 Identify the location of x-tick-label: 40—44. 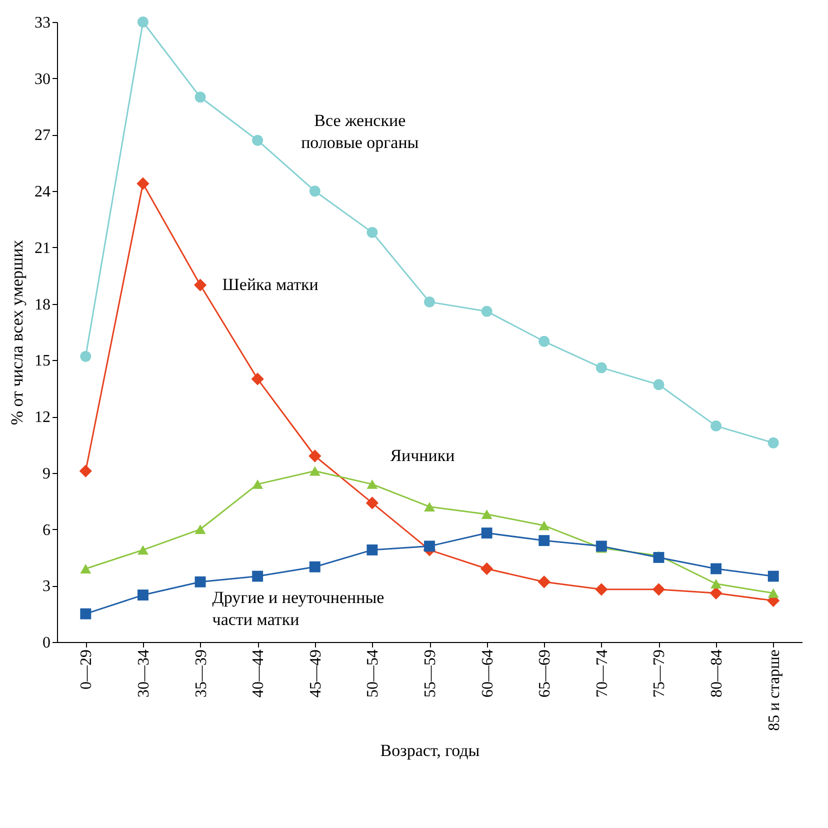
(259, 674).